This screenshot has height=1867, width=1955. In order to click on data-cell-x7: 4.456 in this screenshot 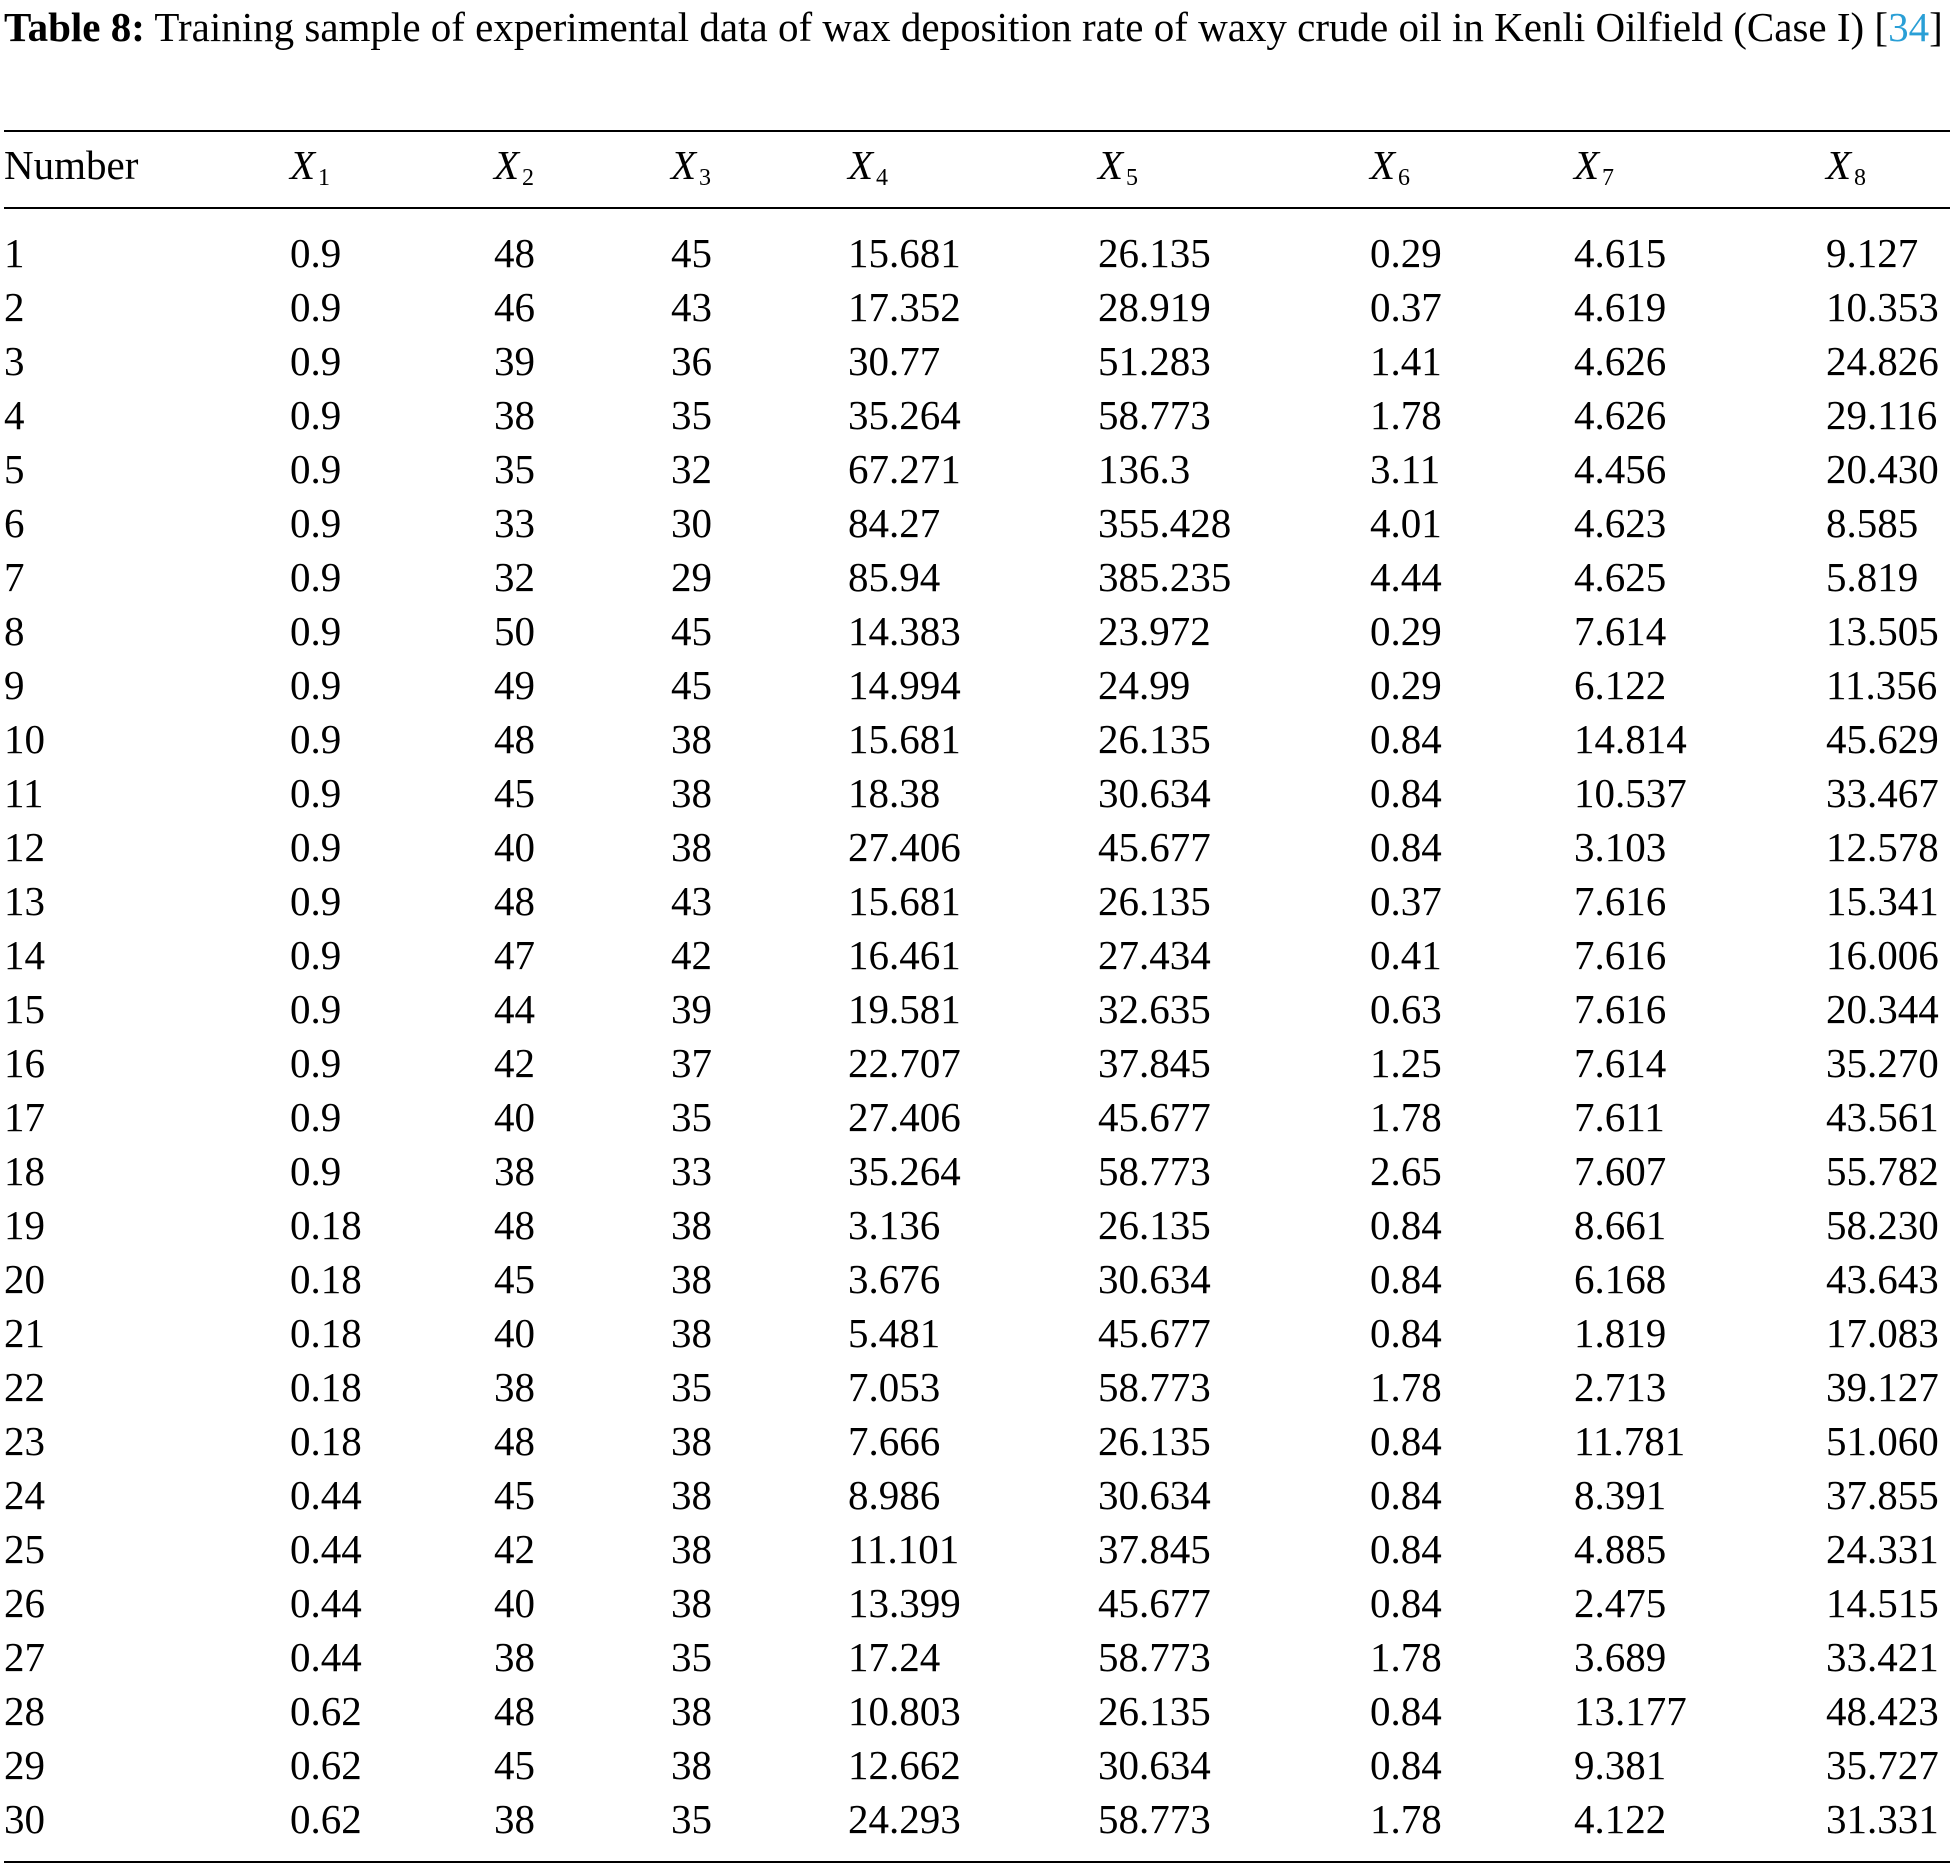, I will do `click(1620, 469)`.